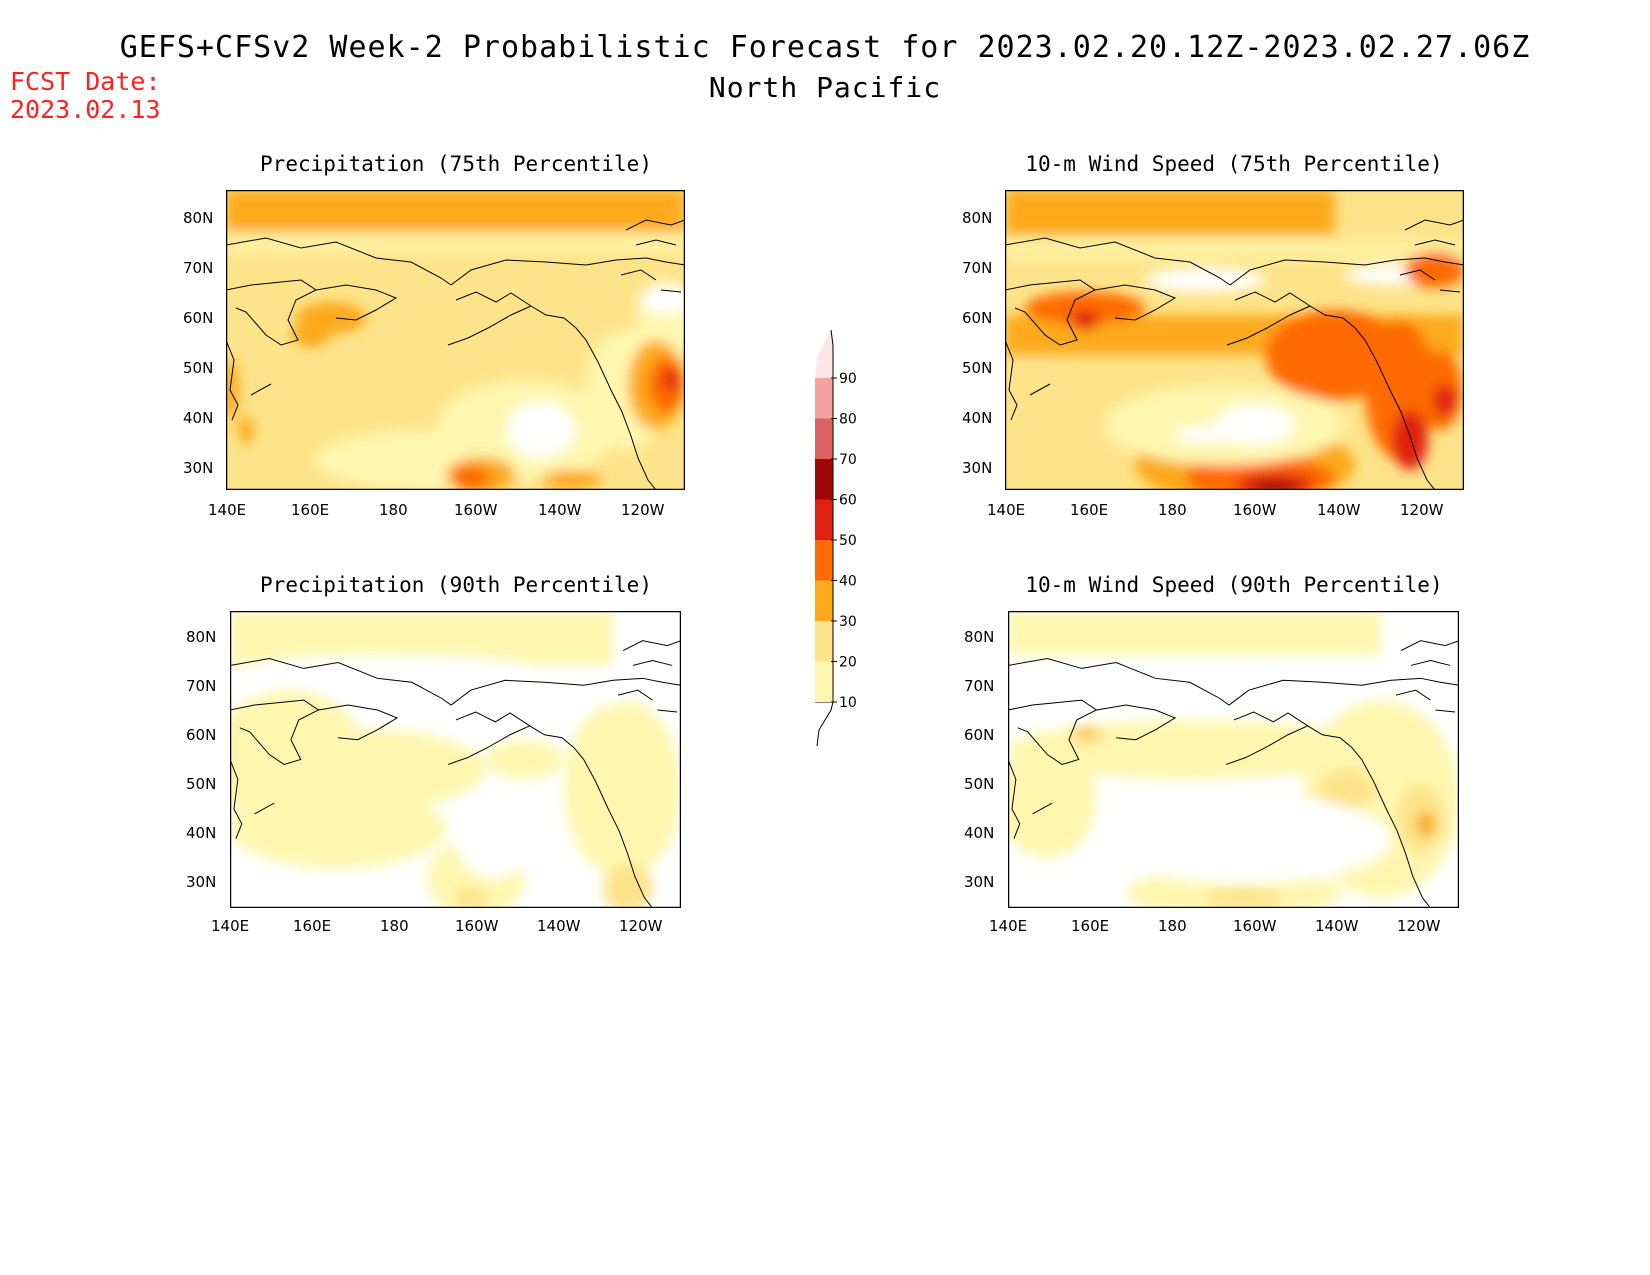  What do you see at coordinates (848, 541) in the screenshot?
I see `colorbar-label: 50` at bounding box center [848, 541].